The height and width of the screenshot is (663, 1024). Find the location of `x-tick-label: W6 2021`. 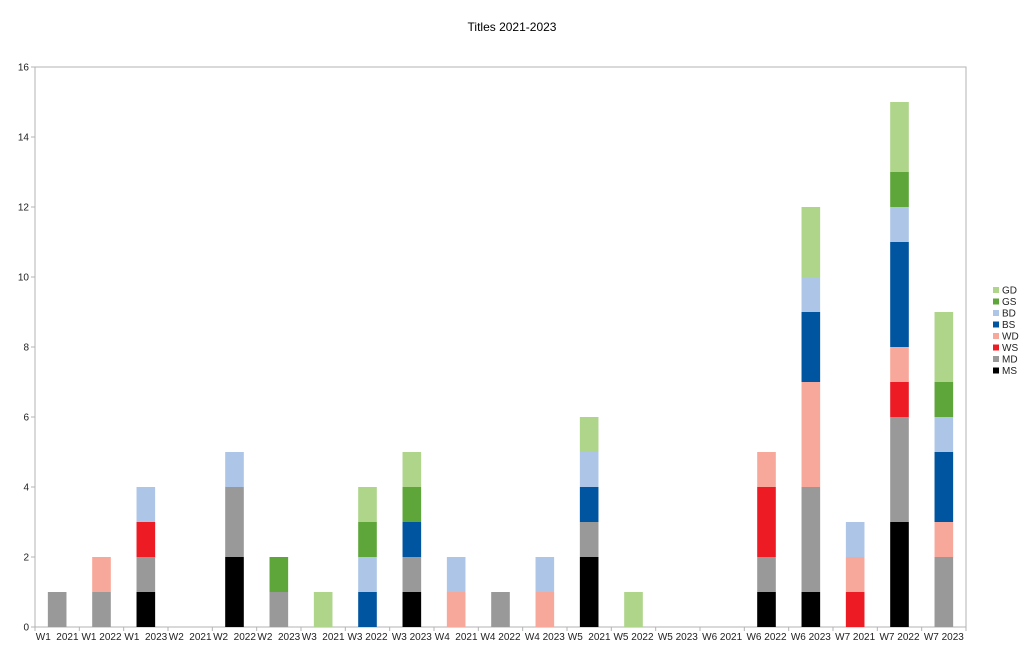

x-tick-label: W6 2021 is located at coordinates (722, 637).